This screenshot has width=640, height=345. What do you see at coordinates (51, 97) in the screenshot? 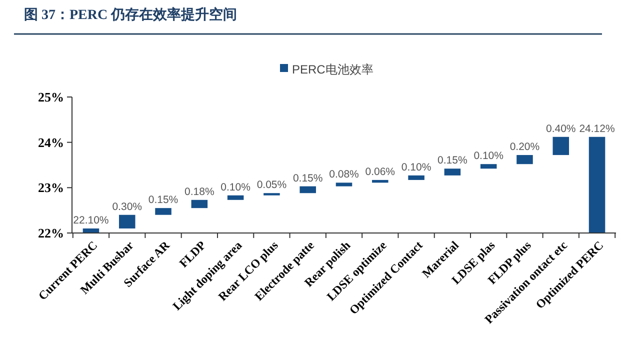
I see `y-tick-label: 25%` at bounding box center [51, 97].